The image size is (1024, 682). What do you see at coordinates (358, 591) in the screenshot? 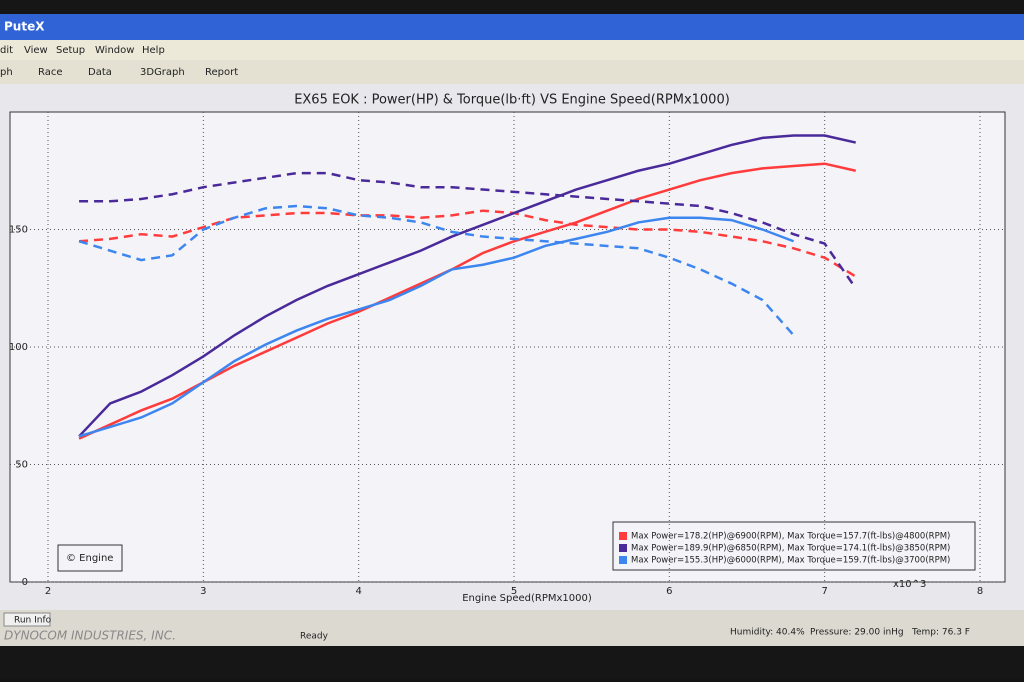
I see `x-tick-label: 4` at bounding box center [358, 591].